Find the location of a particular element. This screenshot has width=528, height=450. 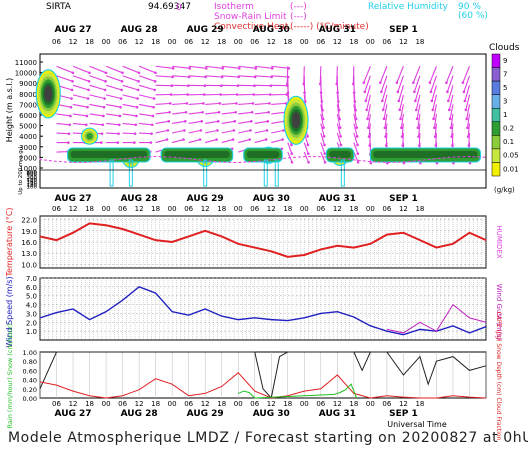

wind-tick-label: 5.0 is located at coordinates (31, 297).